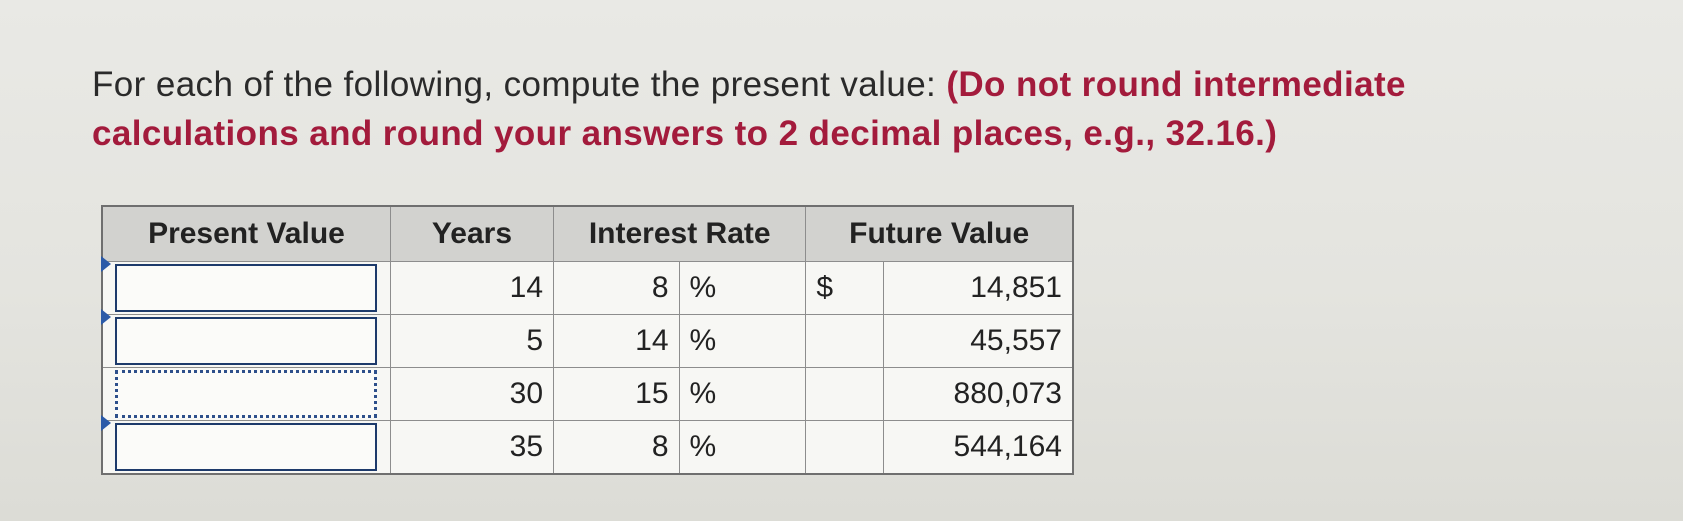  I want to click on table-row: 14 8 % $ 14,851, so click(587, 285).